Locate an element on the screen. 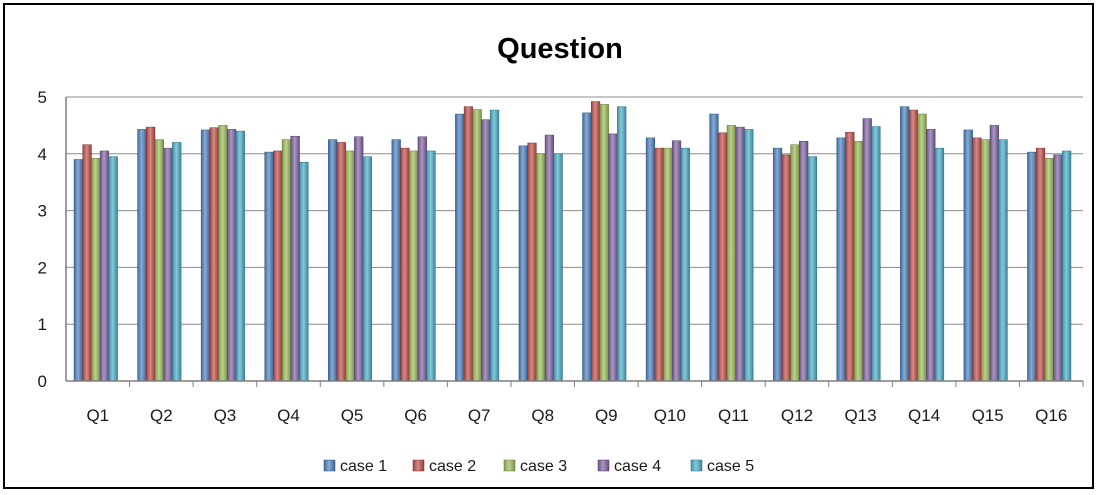 The height and width of the screenshot is (495, 1101). x-tick-label: Q6 is located at coordinates (415, 415).